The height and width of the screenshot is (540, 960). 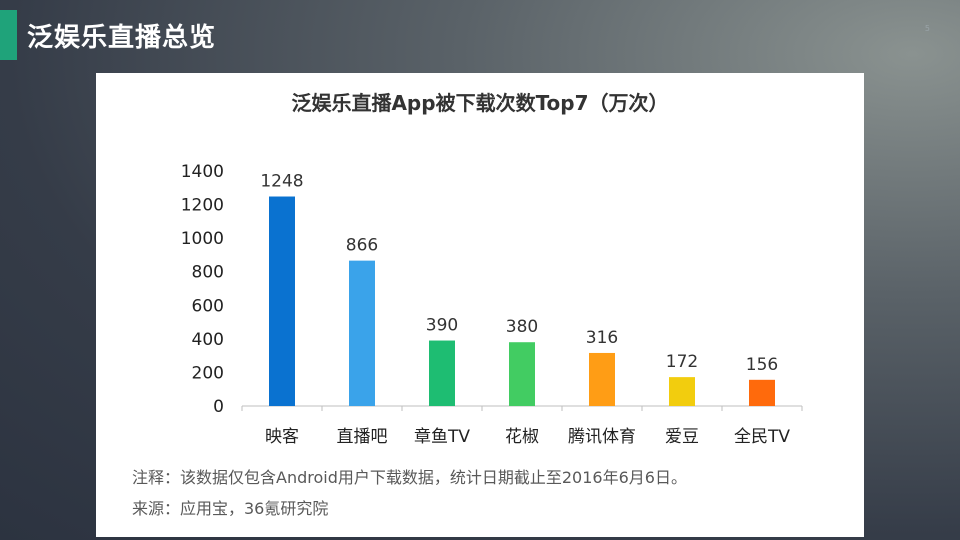 What do you see at coordinates (362, 246) in the screenshot?
I see `bar-value-label: 866` at bounding box center [362, 246].